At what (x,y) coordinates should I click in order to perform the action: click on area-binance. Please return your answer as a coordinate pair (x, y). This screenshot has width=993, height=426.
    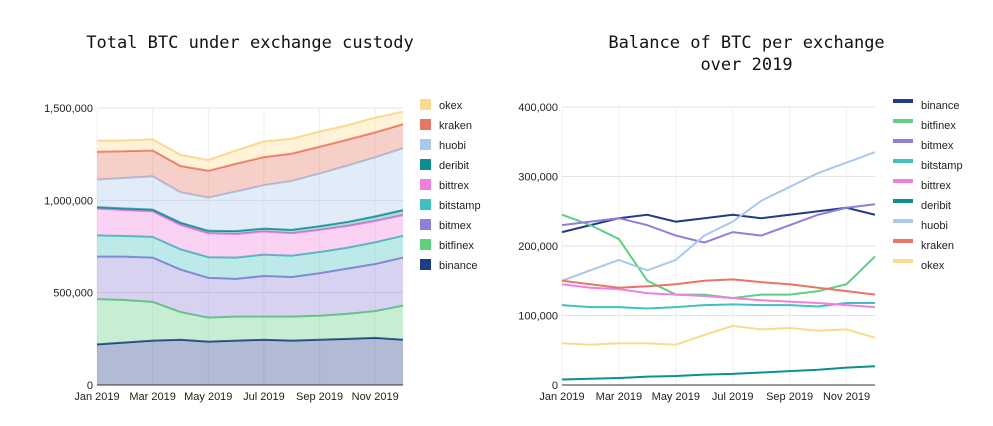
    Looking at the image, I should click on (250, 361).